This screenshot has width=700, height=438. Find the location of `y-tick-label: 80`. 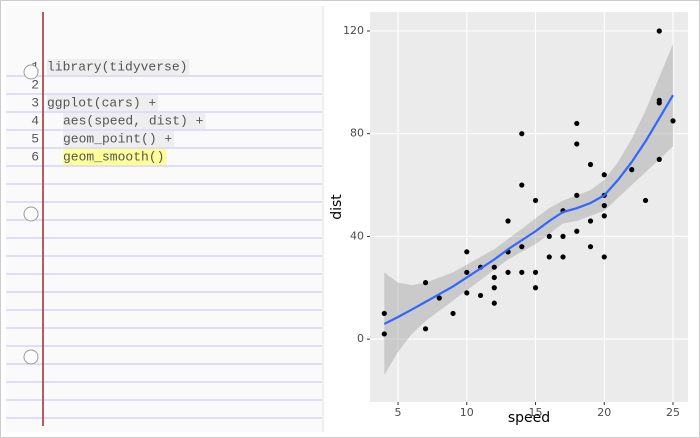

y-tick-label: 80 is located at coordinates (357, 133).